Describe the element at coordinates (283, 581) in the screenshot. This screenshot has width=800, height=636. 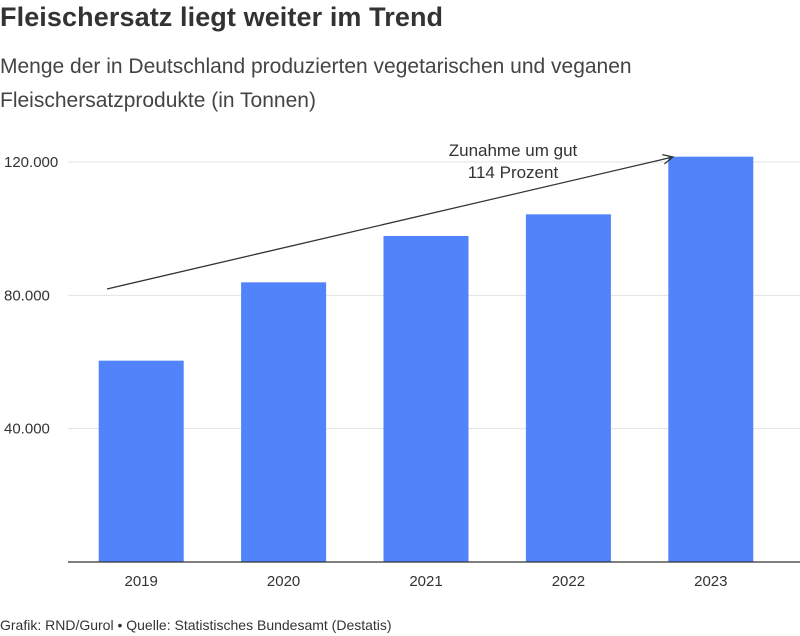
I see `x-tick-label: 2020` at that location.